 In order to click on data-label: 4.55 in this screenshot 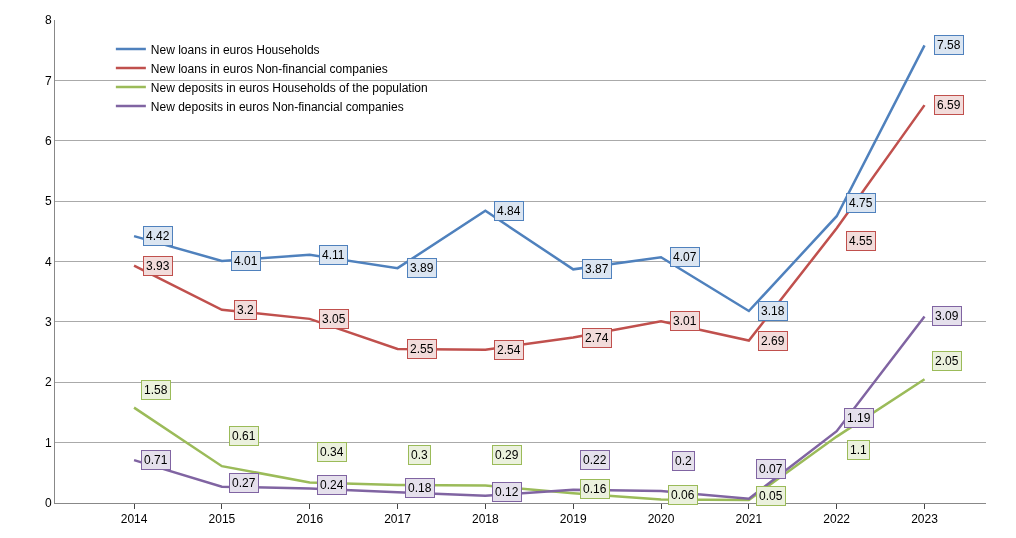, I will do `click(861, 241)`.